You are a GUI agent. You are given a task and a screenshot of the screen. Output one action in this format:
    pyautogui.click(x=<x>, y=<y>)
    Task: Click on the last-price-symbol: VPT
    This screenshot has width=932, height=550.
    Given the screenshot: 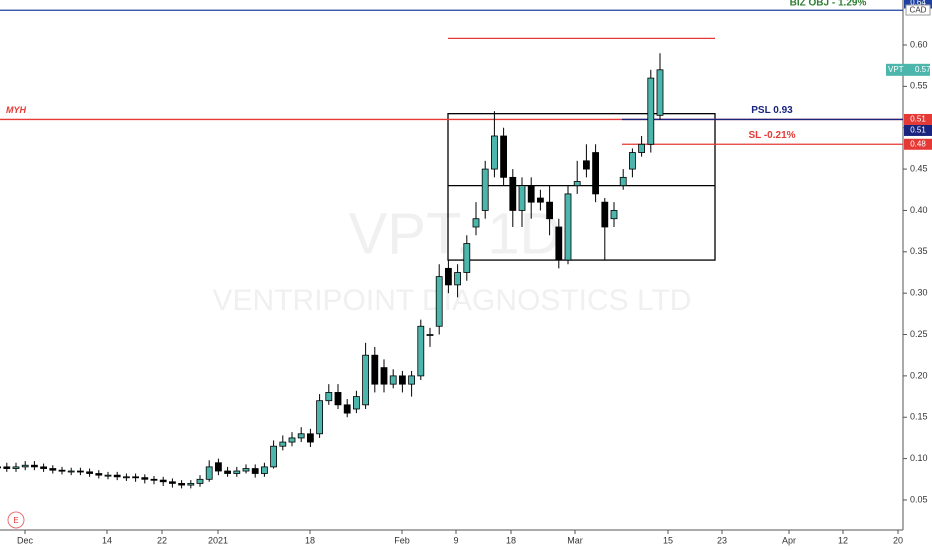 What is the action you would take?
    pyautogui.click(x=896, y=69)
    